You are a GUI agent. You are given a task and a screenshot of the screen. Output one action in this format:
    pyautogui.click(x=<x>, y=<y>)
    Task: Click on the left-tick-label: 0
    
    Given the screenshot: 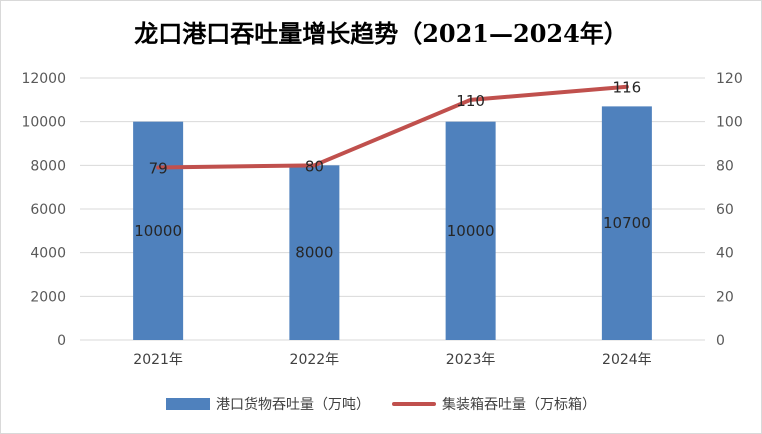 What is the action you would take?
    pyautogui.click(x=61, y=341)
    